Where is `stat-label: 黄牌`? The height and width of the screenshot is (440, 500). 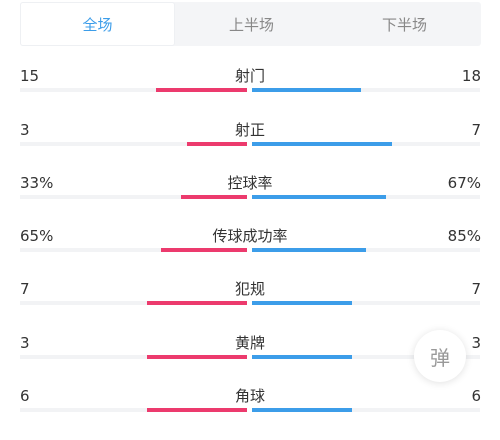 stat-label: 黄牌 is located at coordinates (249, 343).